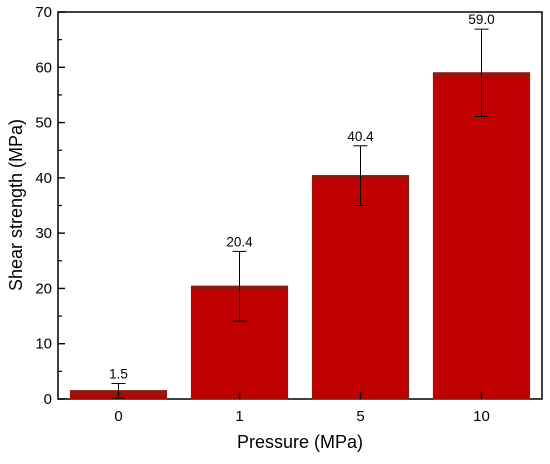 Image resolution: width=550 pixels, height=464 pixels. I want to click on y-tick-label: 50, so click(43, 123).